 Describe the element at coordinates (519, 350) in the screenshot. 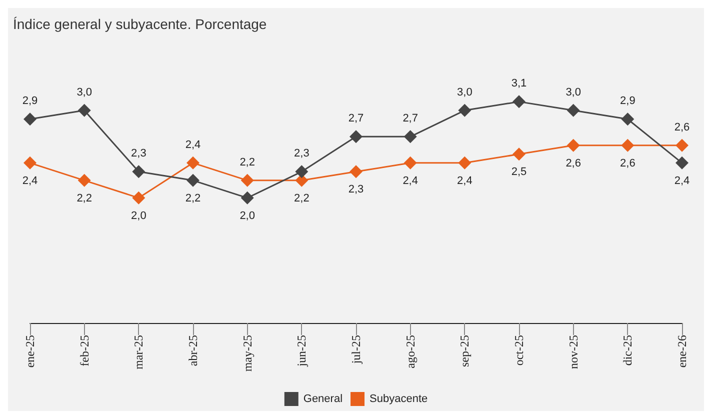

I see `x-tick-label: oct-25` at that location.